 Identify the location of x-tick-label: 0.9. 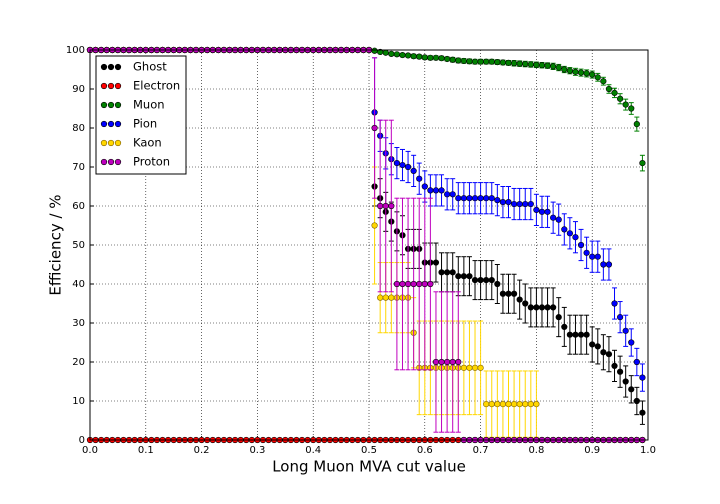
(592, 450).